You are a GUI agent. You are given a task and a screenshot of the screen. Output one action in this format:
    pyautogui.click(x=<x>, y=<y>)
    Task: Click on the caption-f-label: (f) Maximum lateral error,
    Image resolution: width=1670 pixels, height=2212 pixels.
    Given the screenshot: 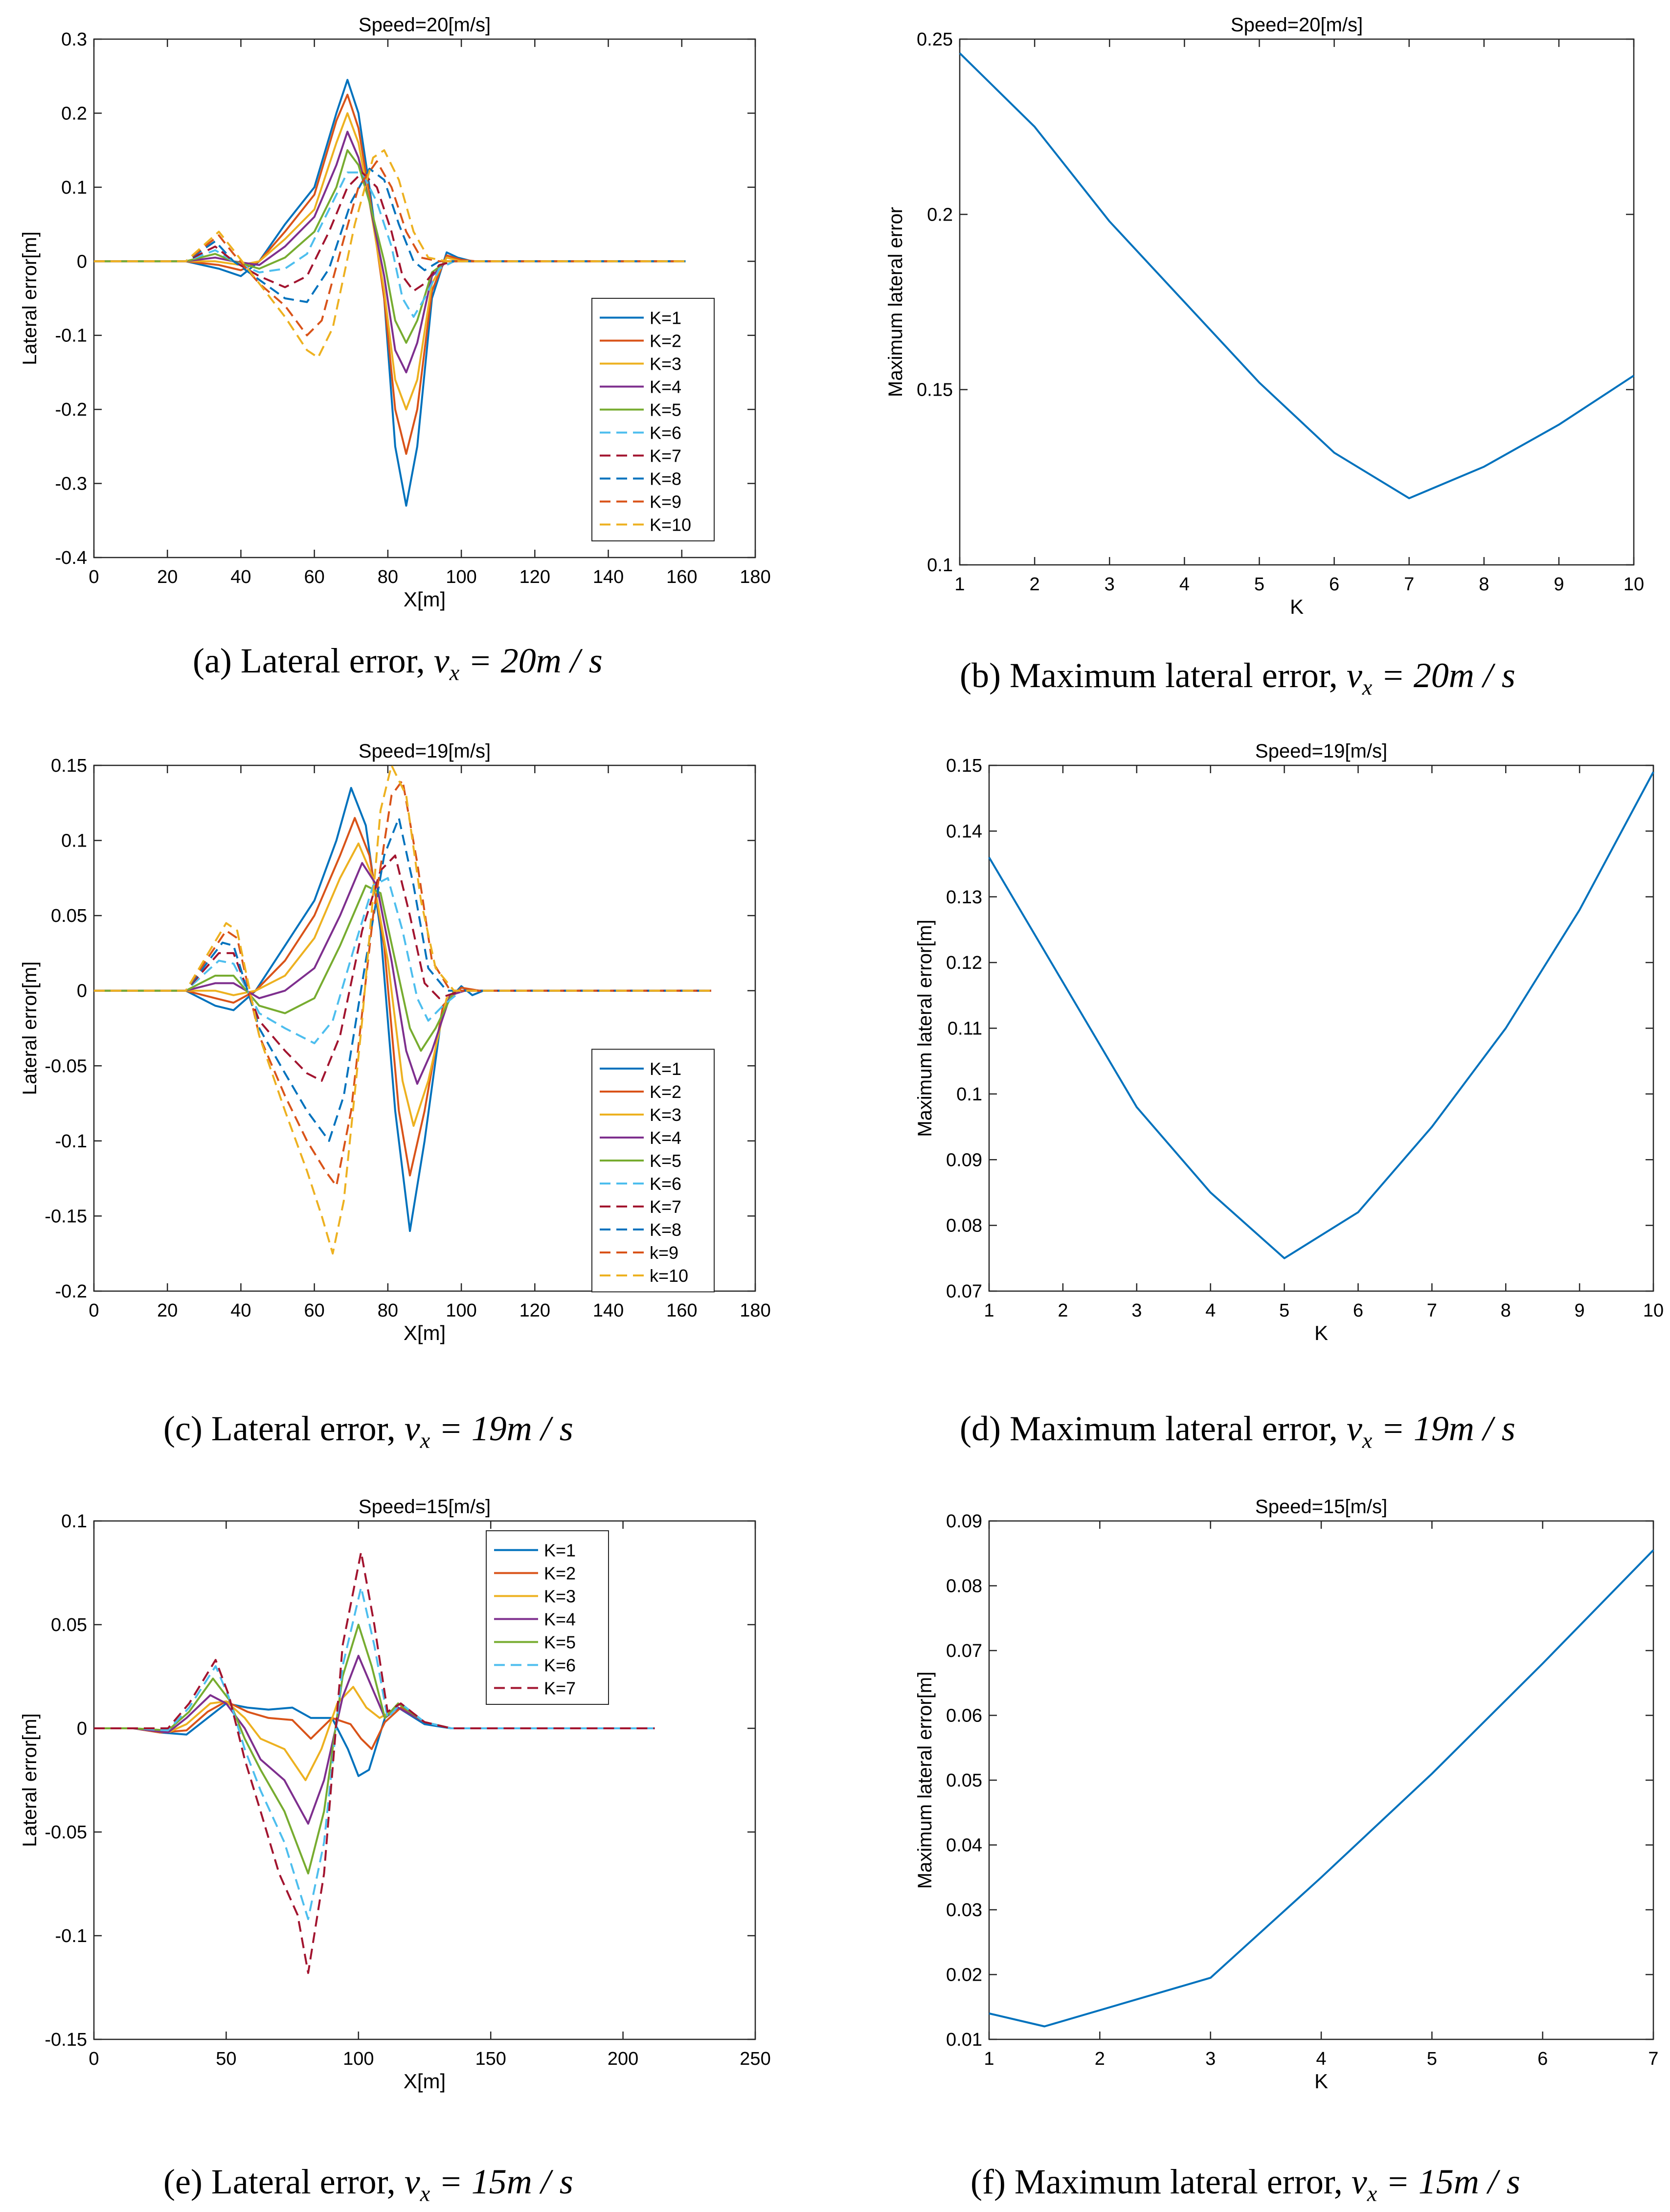 What is the action you would take?
    pyautogui.click(x=1157, y=2181)
    